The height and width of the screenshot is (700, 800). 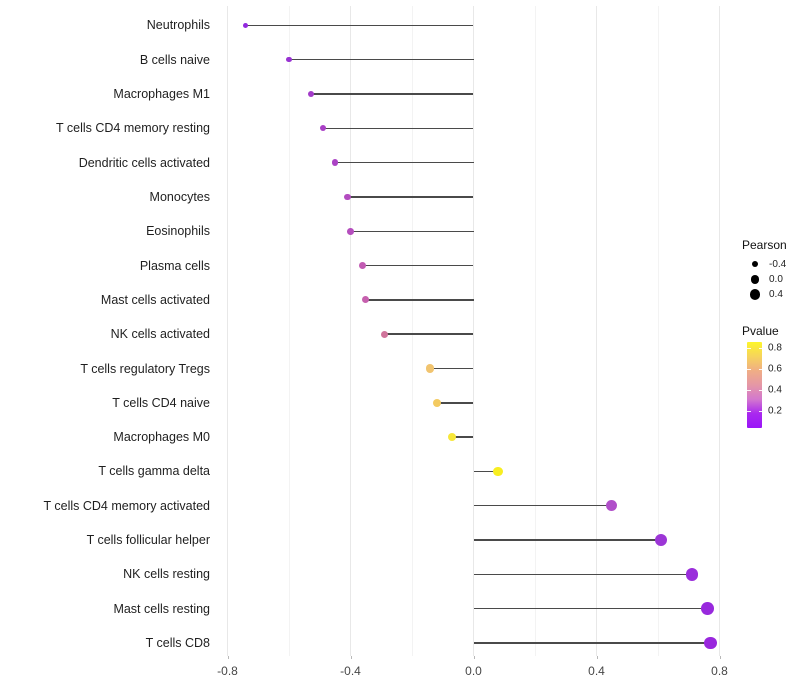 What do you see at coordinates (179, 196) in the screenshot?
I see `category-label: Monocytes` at bounding box center [179, 196].